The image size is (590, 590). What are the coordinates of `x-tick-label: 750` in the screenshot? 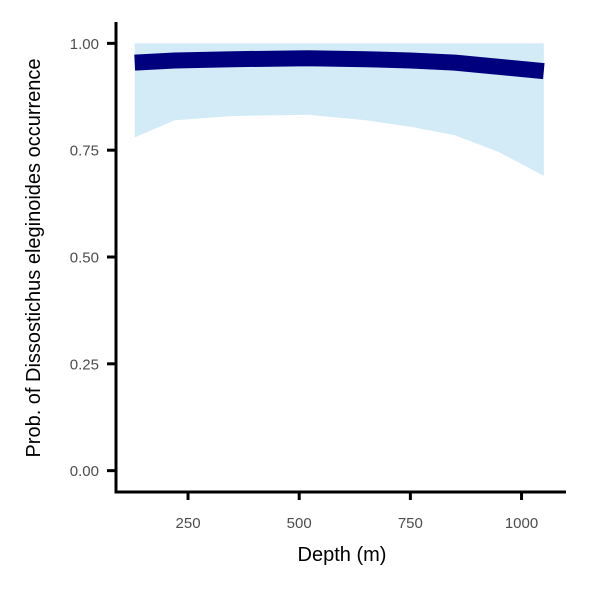 It's located at (410, 523).